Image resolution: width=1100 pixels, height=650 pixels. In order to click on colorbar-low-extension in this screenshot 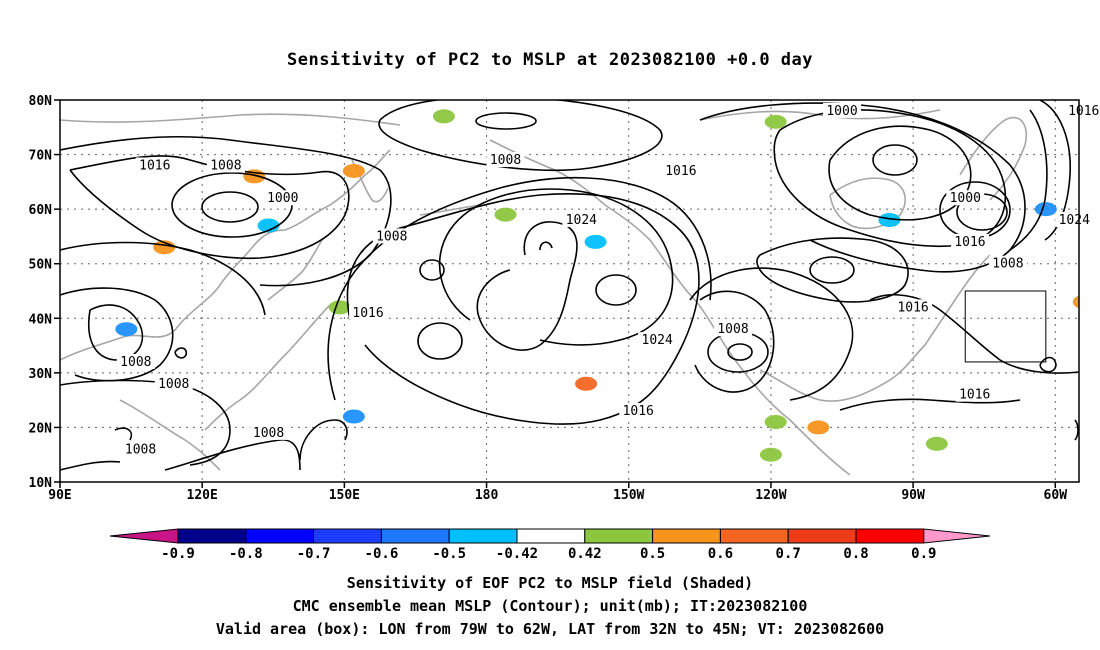, I will do `click(144, 536)`.